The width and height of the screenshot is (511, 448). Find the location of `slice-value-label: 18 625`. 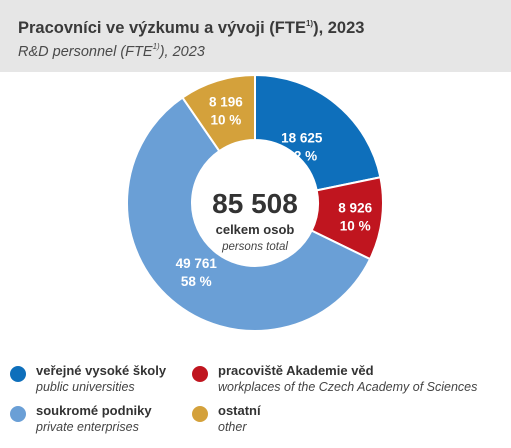

slice-value-label: 18 625 is located at coordinates (302, 138).